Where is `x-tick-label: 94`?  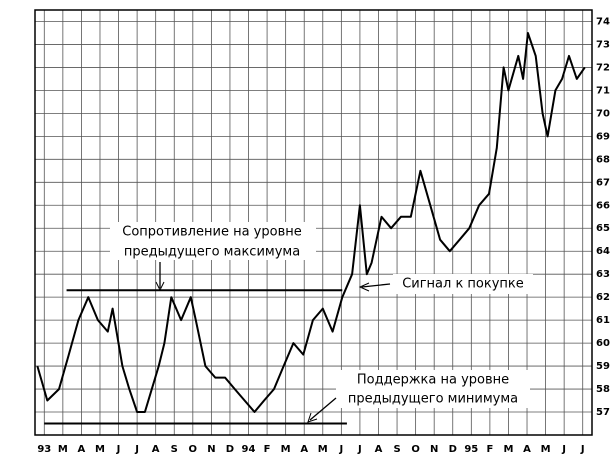
x-tick-label: 94 is located at coordinates (249, 449).